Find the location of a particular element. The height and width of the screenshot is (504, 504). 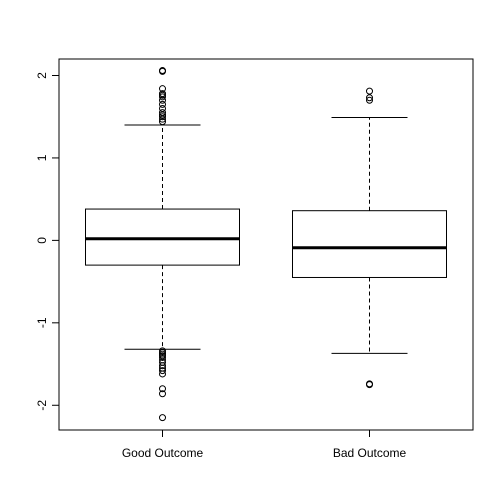

y-tick-label: -2 is located at coordinates (42, 405).